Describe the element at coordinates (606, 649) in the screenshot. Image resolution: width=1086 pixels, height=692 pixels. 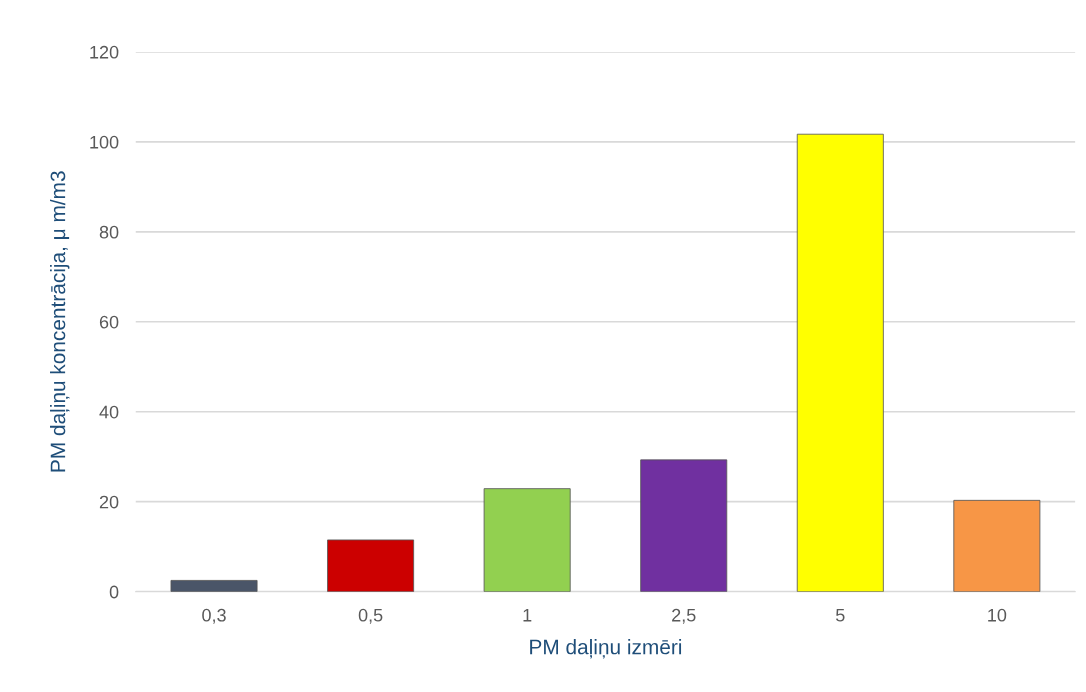
I see `x-axis-title: PM daļiņu izmēri` at that location.